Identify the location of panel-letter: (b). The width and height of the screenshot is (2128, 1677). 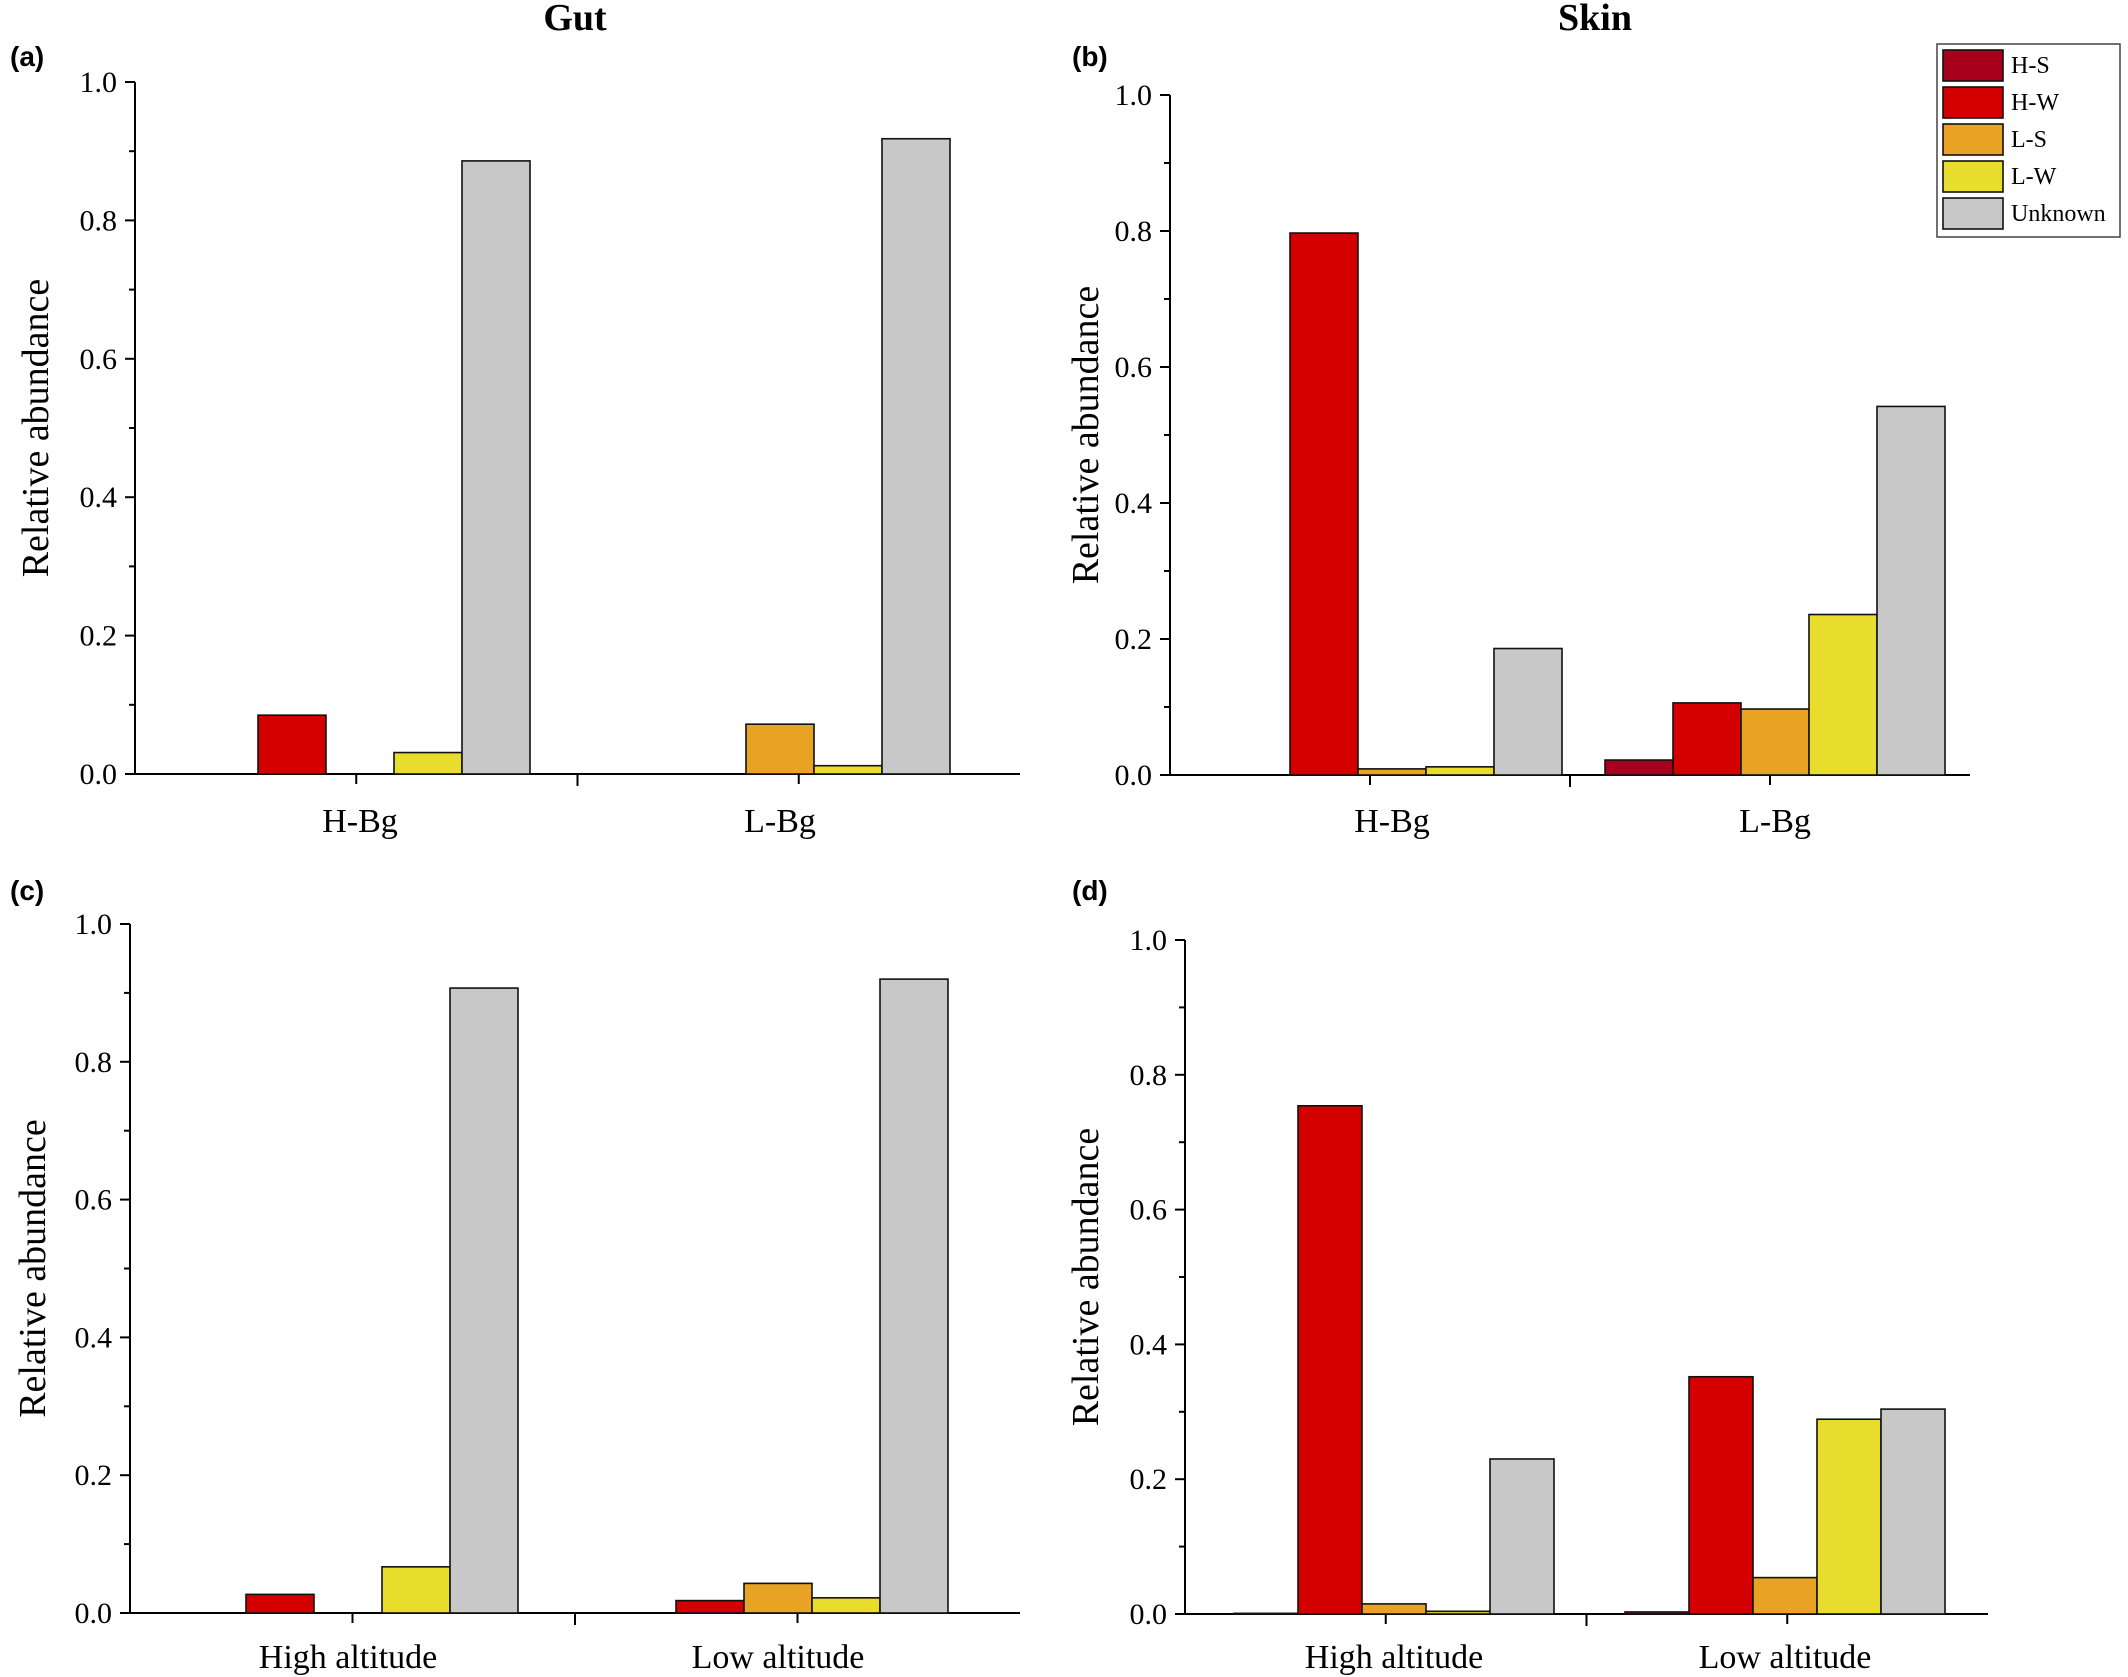
(1090, 56).